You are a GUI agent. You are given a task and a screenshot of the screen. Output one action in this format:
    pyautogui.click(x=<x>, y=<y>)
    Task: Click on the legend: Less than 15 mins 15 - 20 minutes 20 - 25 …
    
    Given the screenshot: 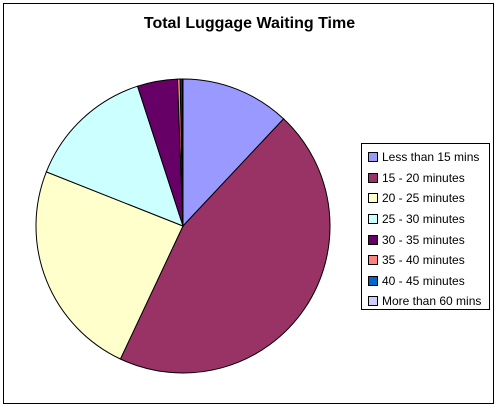 What is the action you would take?
    pyautogui.click(x=425, y=226)
    